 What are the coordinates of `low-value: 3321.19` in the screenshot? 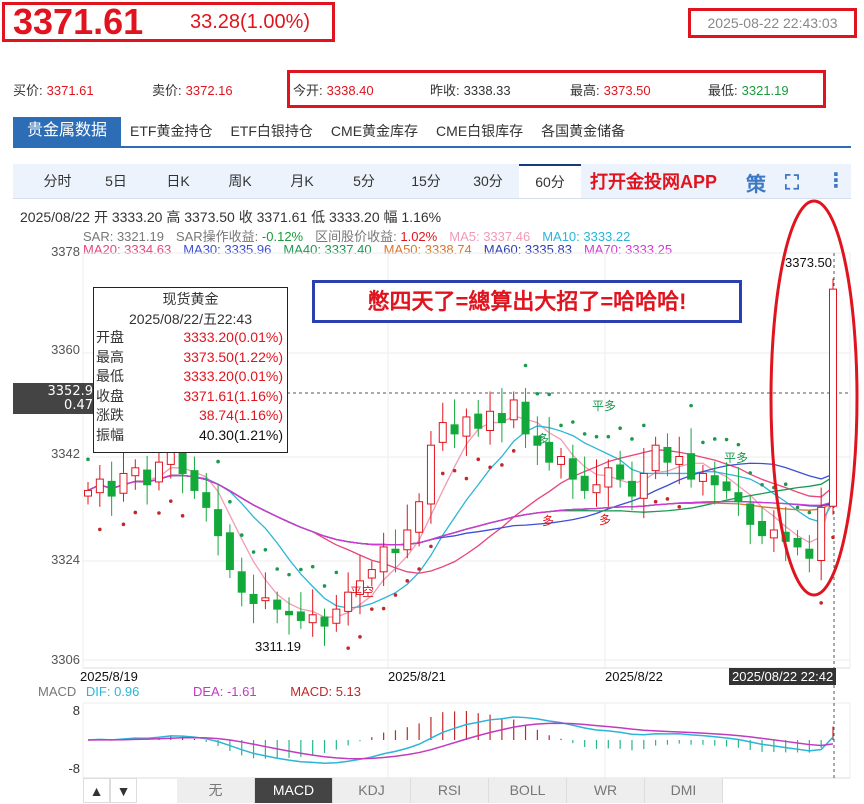 It's located at (765, 90).